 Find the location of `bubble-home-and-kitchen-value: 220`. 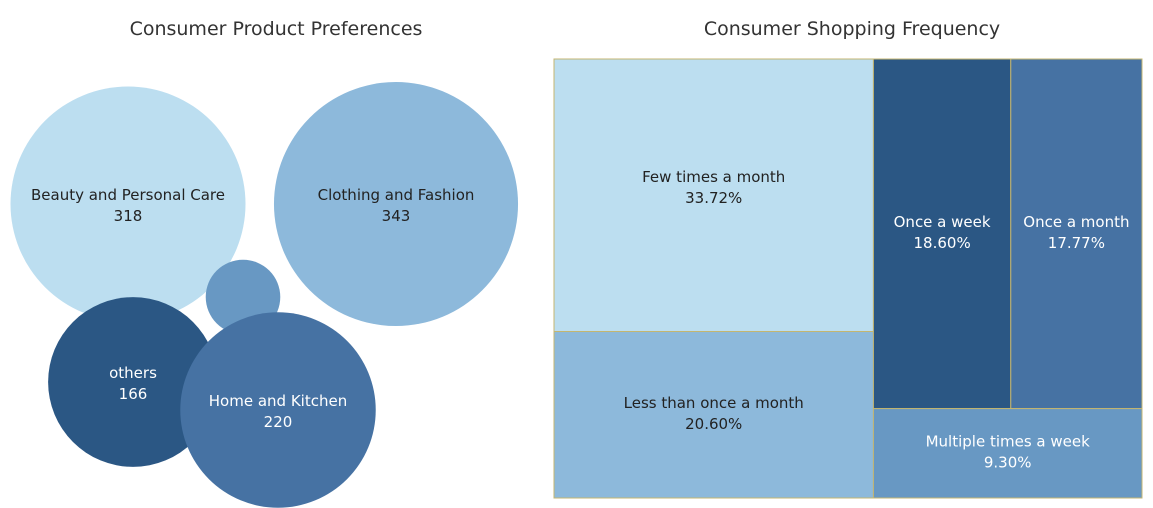

bubble-home-and-kitchen-value: 220 is located at coordinates (278, 422).